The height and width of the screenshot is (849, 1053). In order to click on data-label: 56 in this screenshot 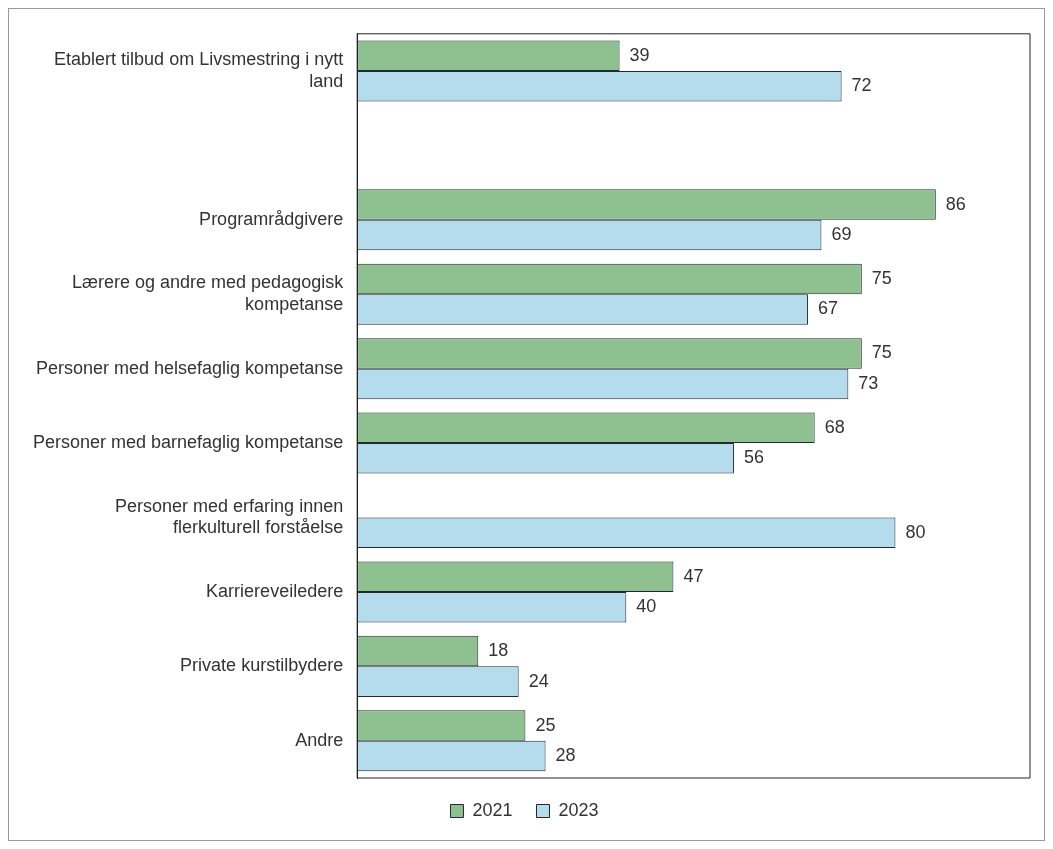, I will do `click(753, 457)`.